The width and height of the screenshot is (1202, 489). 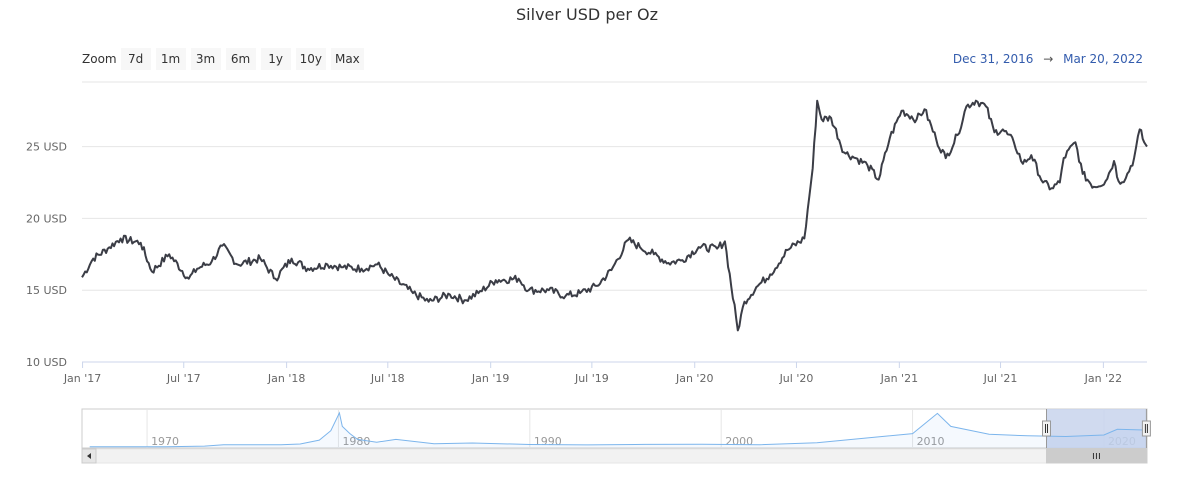 I want to click on date-range-display: Dec 31, 2016 → Mar 20, 2022, so click(x=1048, y=59).